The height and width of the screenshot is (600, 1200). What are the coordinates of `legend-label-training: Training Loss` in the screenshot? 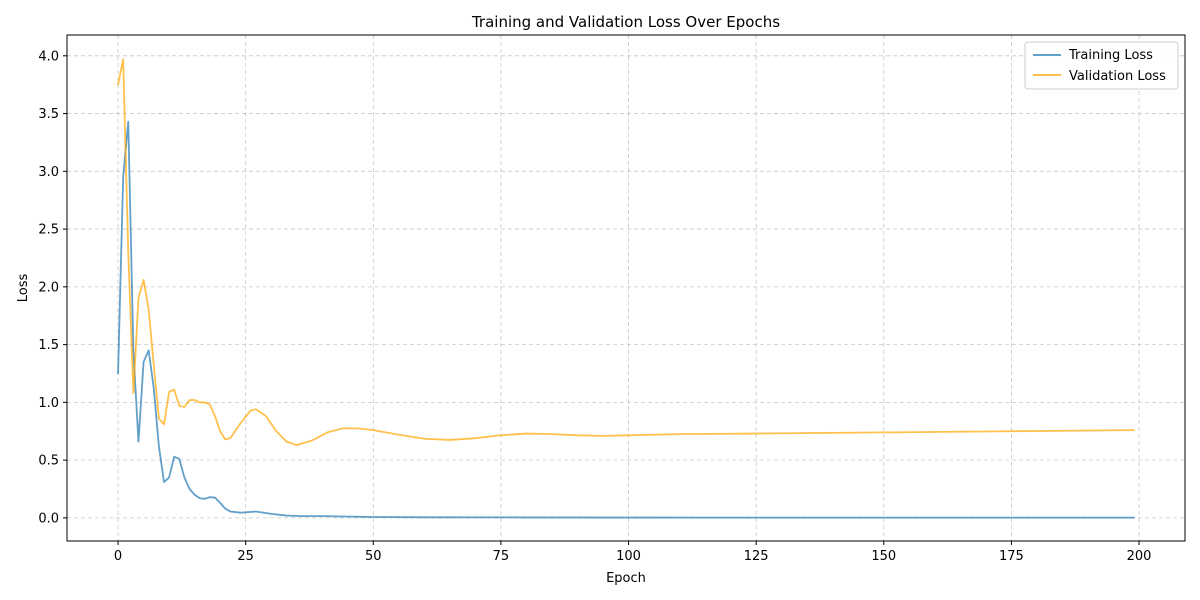 It's located at (1110, 55).